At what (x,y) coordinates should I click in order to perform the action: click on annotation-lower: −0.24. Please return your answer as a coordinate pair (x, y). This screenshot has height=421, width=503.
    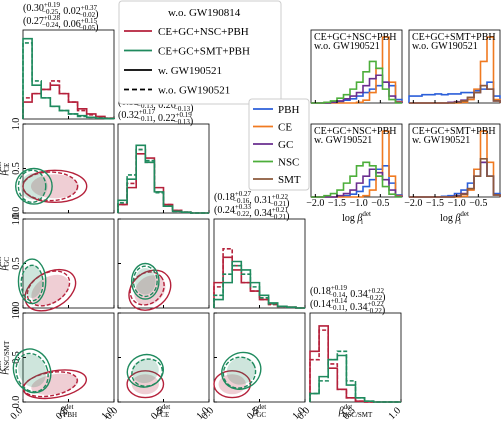
    Looking at the image, I should click on (50, 25).